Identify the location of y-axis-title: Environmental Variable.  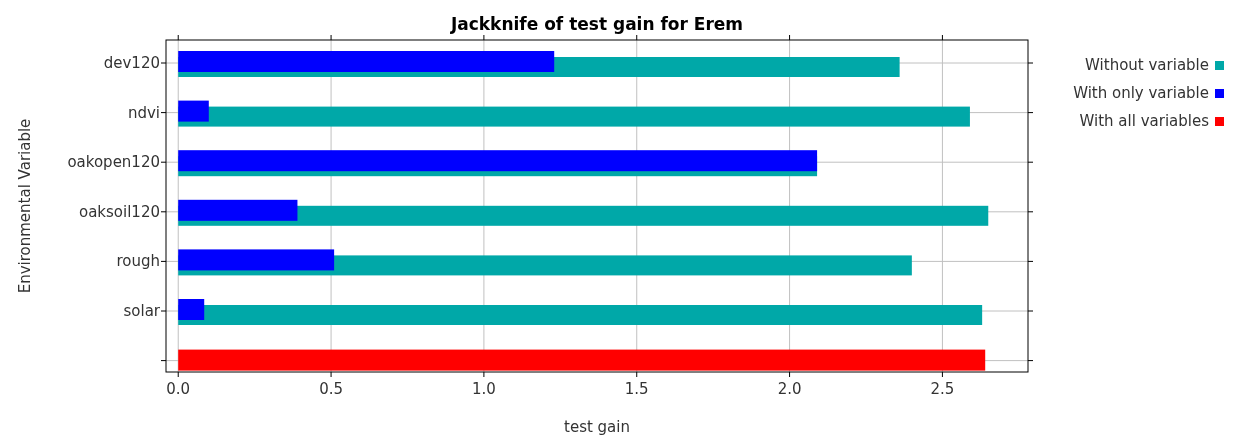
(25, 206).